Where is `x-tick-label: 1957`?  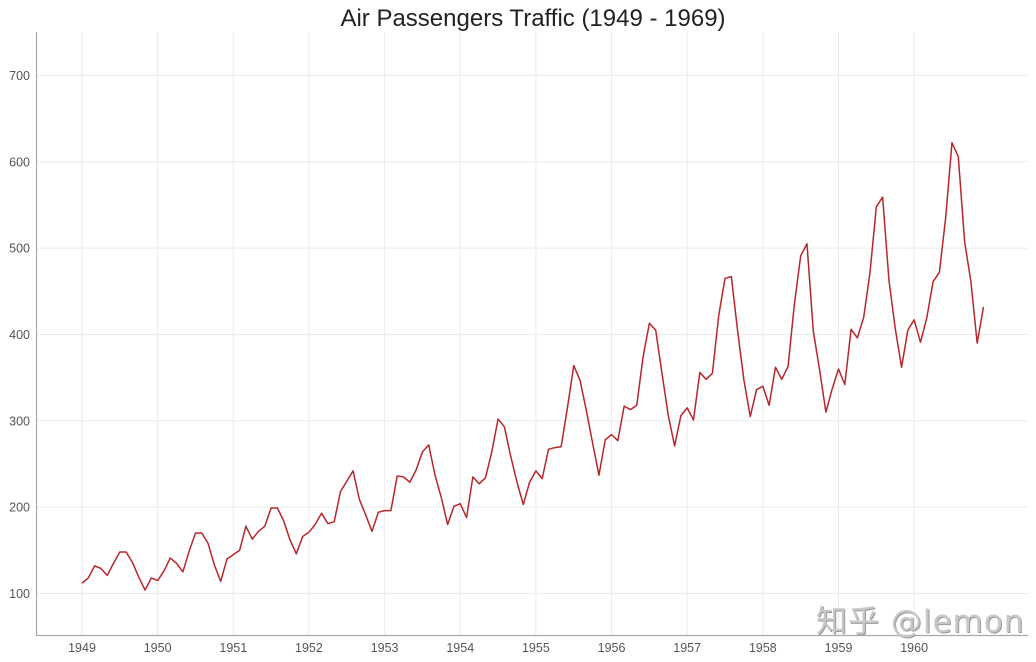 x-tick-label: 1957 is located at coordinates (687, 648).